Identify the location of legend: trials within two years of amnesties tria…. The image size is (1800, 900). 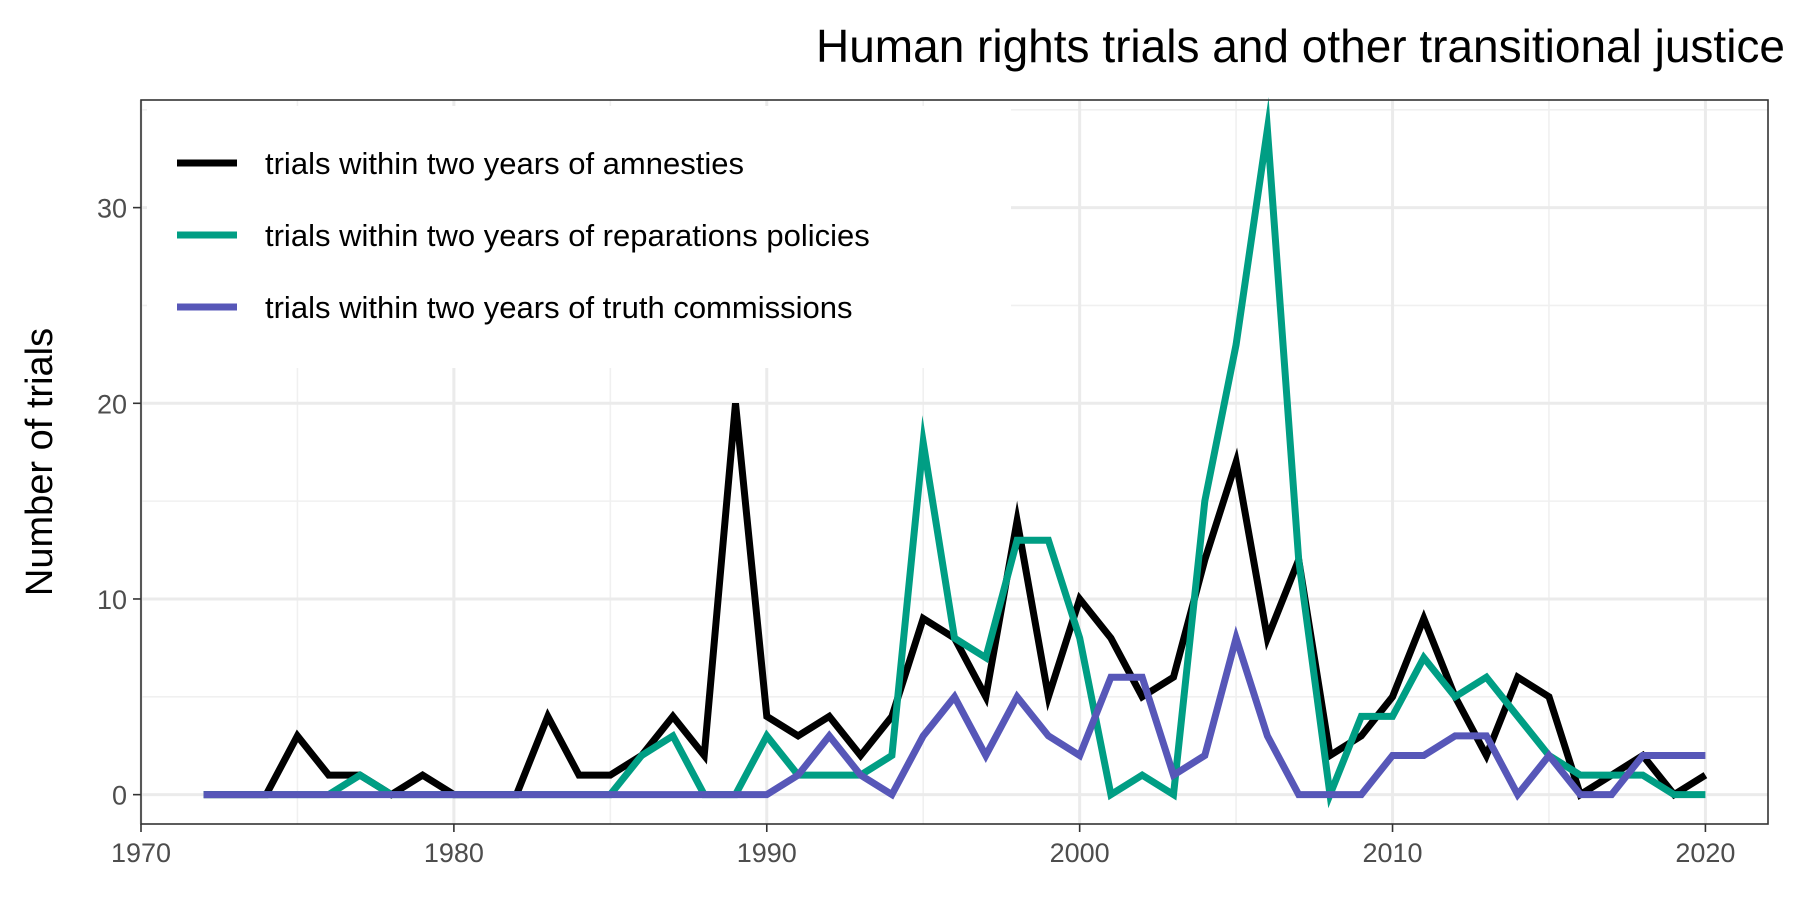
(579, 237).